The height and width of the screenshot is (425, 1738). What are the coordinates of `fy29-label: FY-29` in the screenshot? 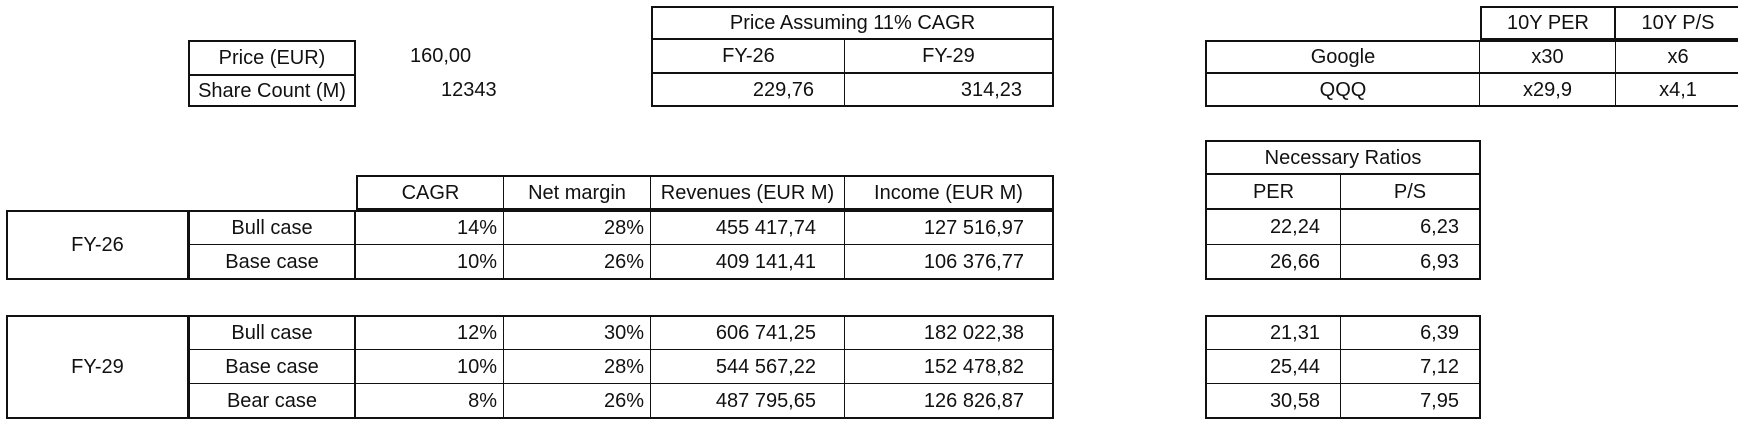 It's located at (97, 367).